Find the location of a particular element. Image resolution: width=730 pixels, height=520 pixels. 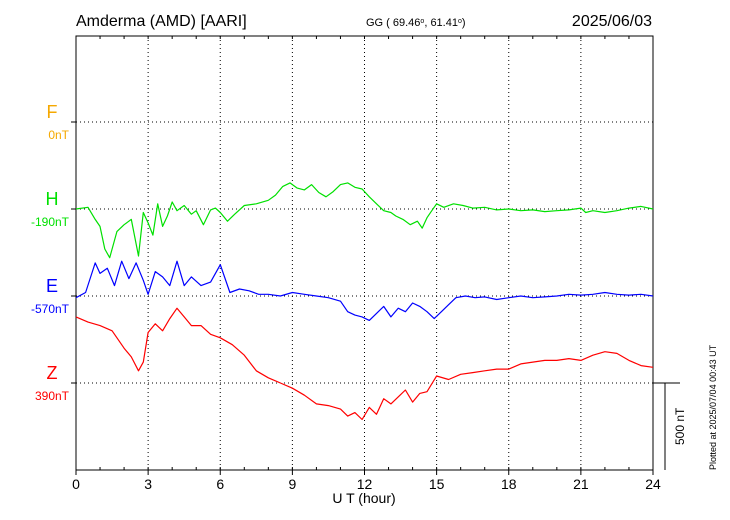

channel-letter: E is located at coordinates (52, 286).